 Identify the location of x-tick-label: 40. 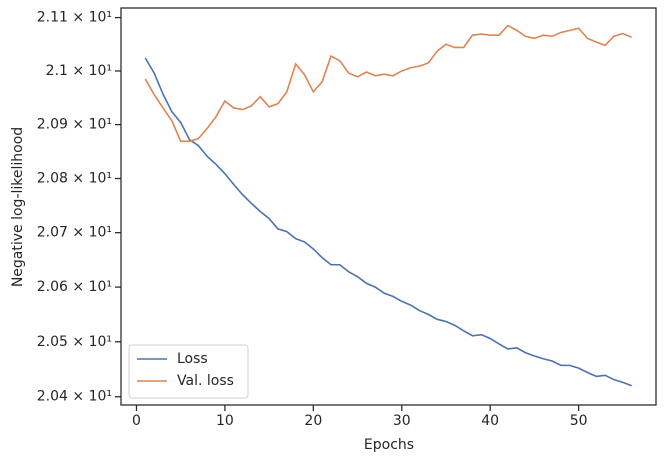
(490, 421).